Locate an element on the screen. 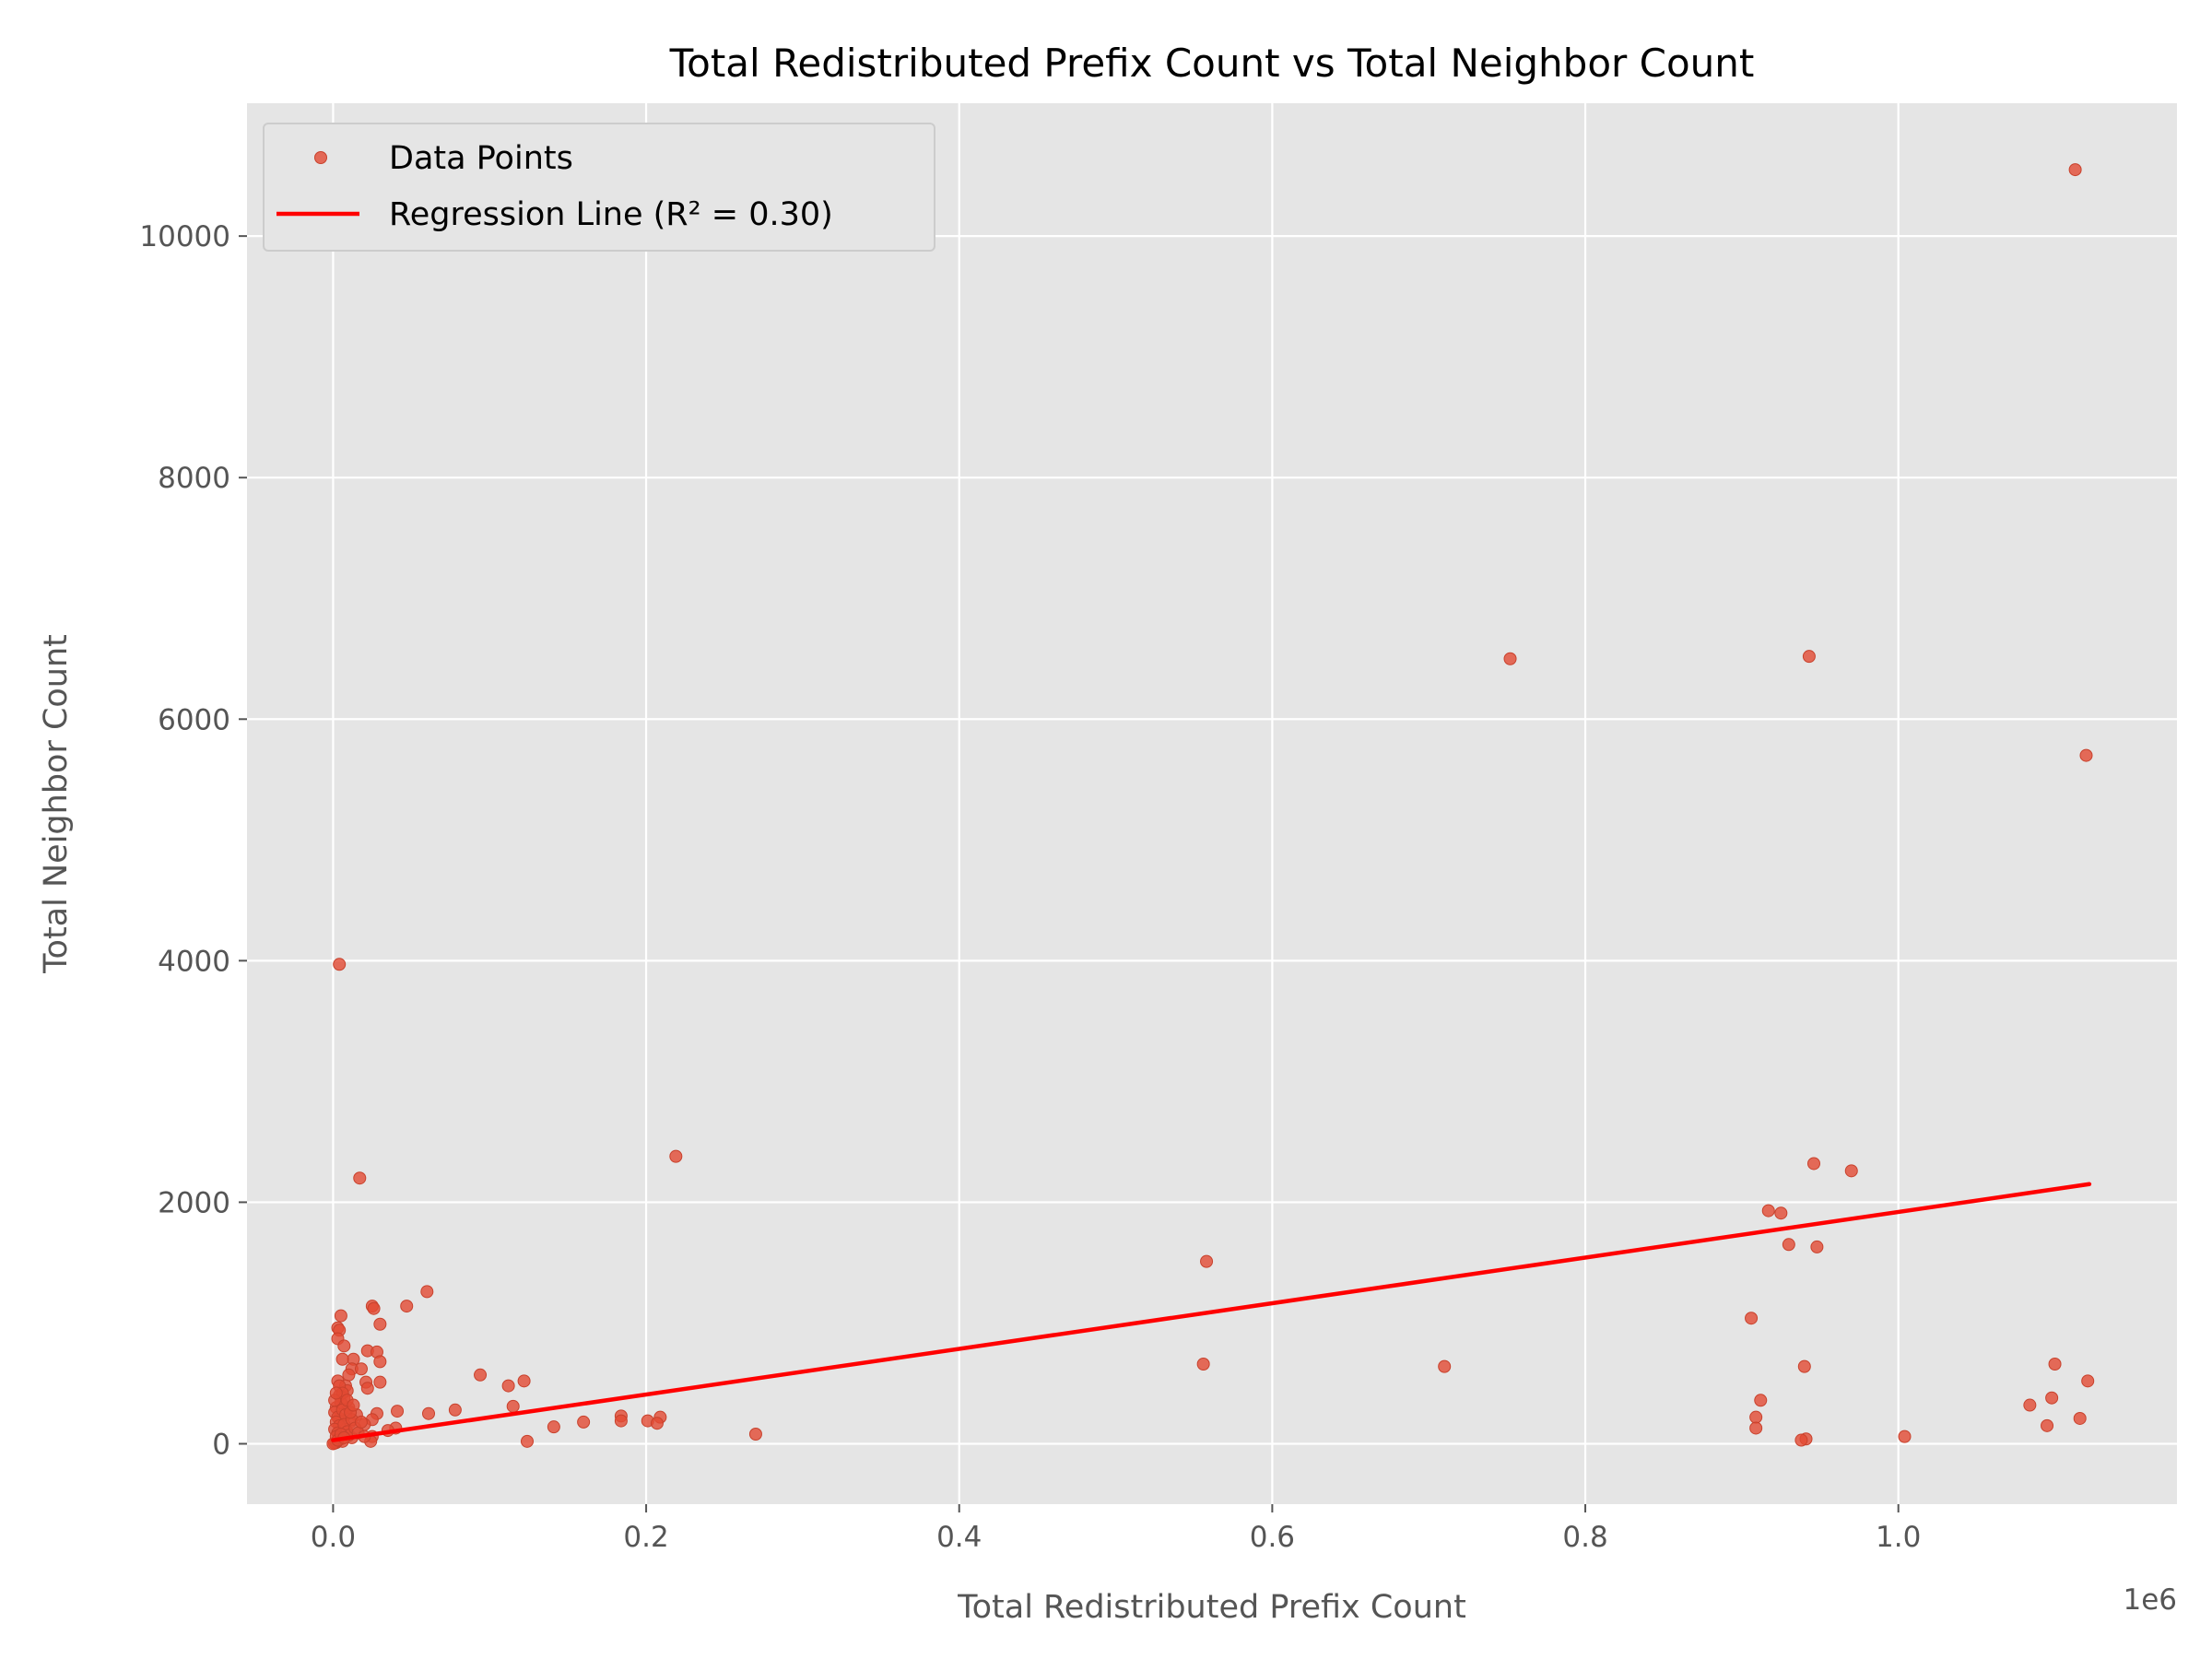 The height and width of the screenshot is (1659, 2212). legend-label-data-points: Data Points is located at coordinates (481, 158).